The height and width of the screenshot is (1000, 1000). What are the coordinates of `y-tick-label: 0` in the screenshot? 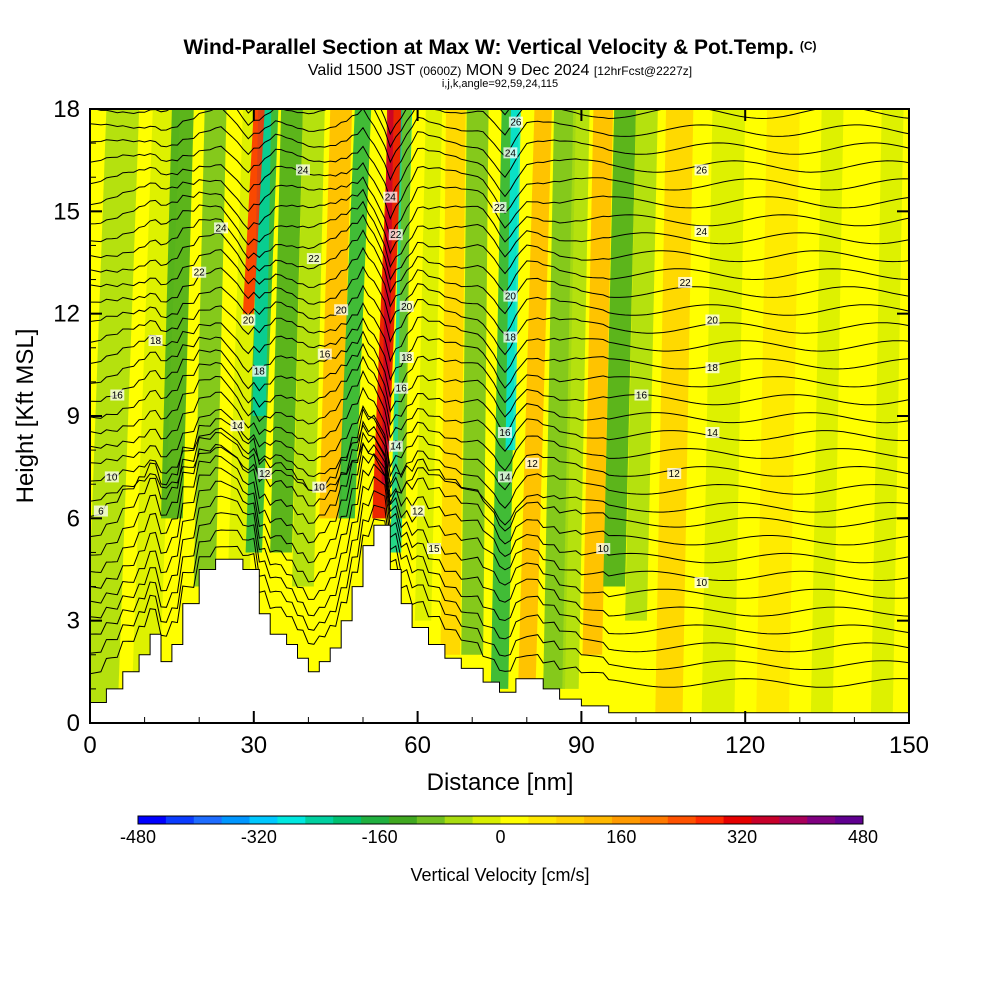 It's located at (73, 723).